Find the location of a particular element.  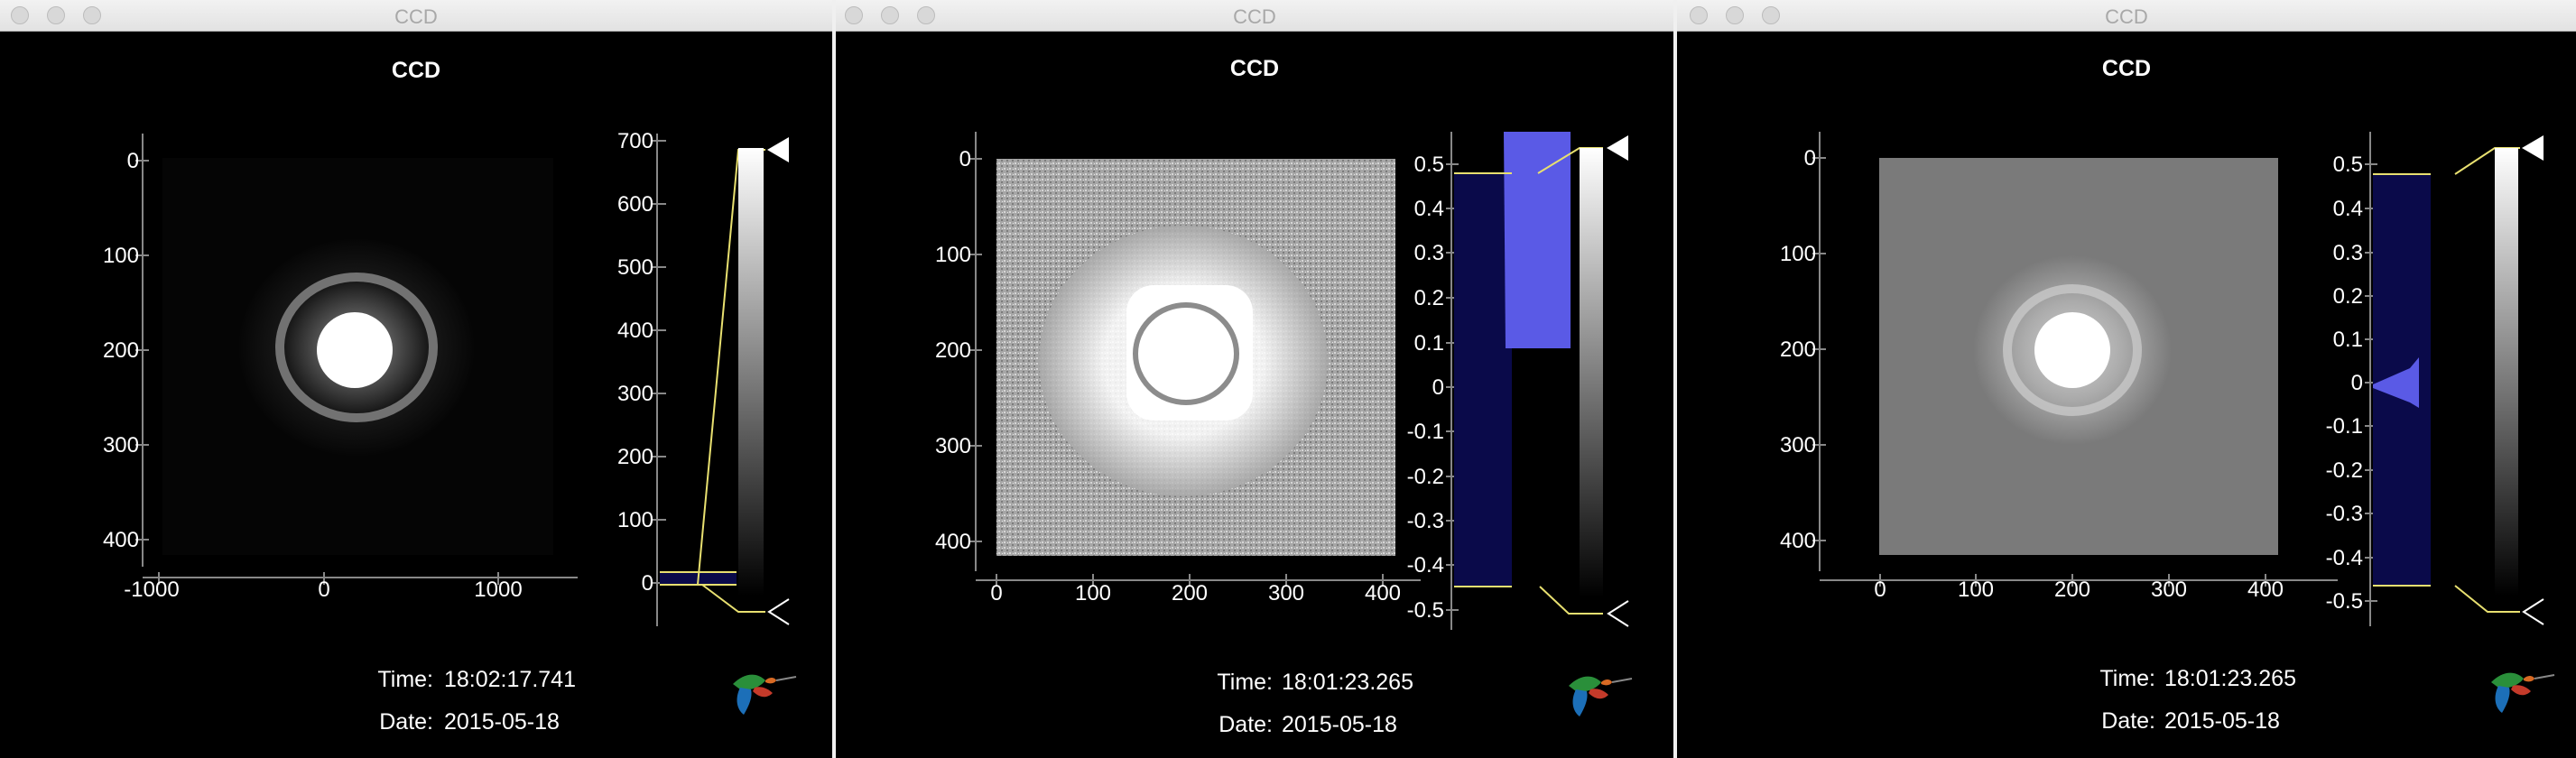

hist-tick-label: 0.2 is located at coordinates (1429, 298).